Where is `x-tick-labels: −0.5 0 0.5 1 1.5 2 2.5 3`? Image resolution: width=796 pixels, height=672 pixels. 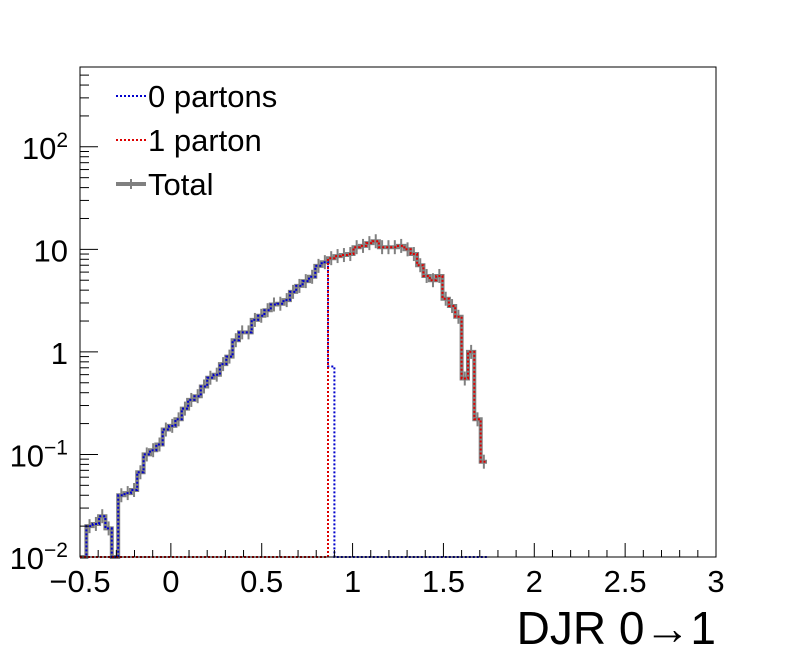
x-tick-labels: −0.5 0 0.5 1 1.5 2 2.5 3 is located at coordinates (386, 581).